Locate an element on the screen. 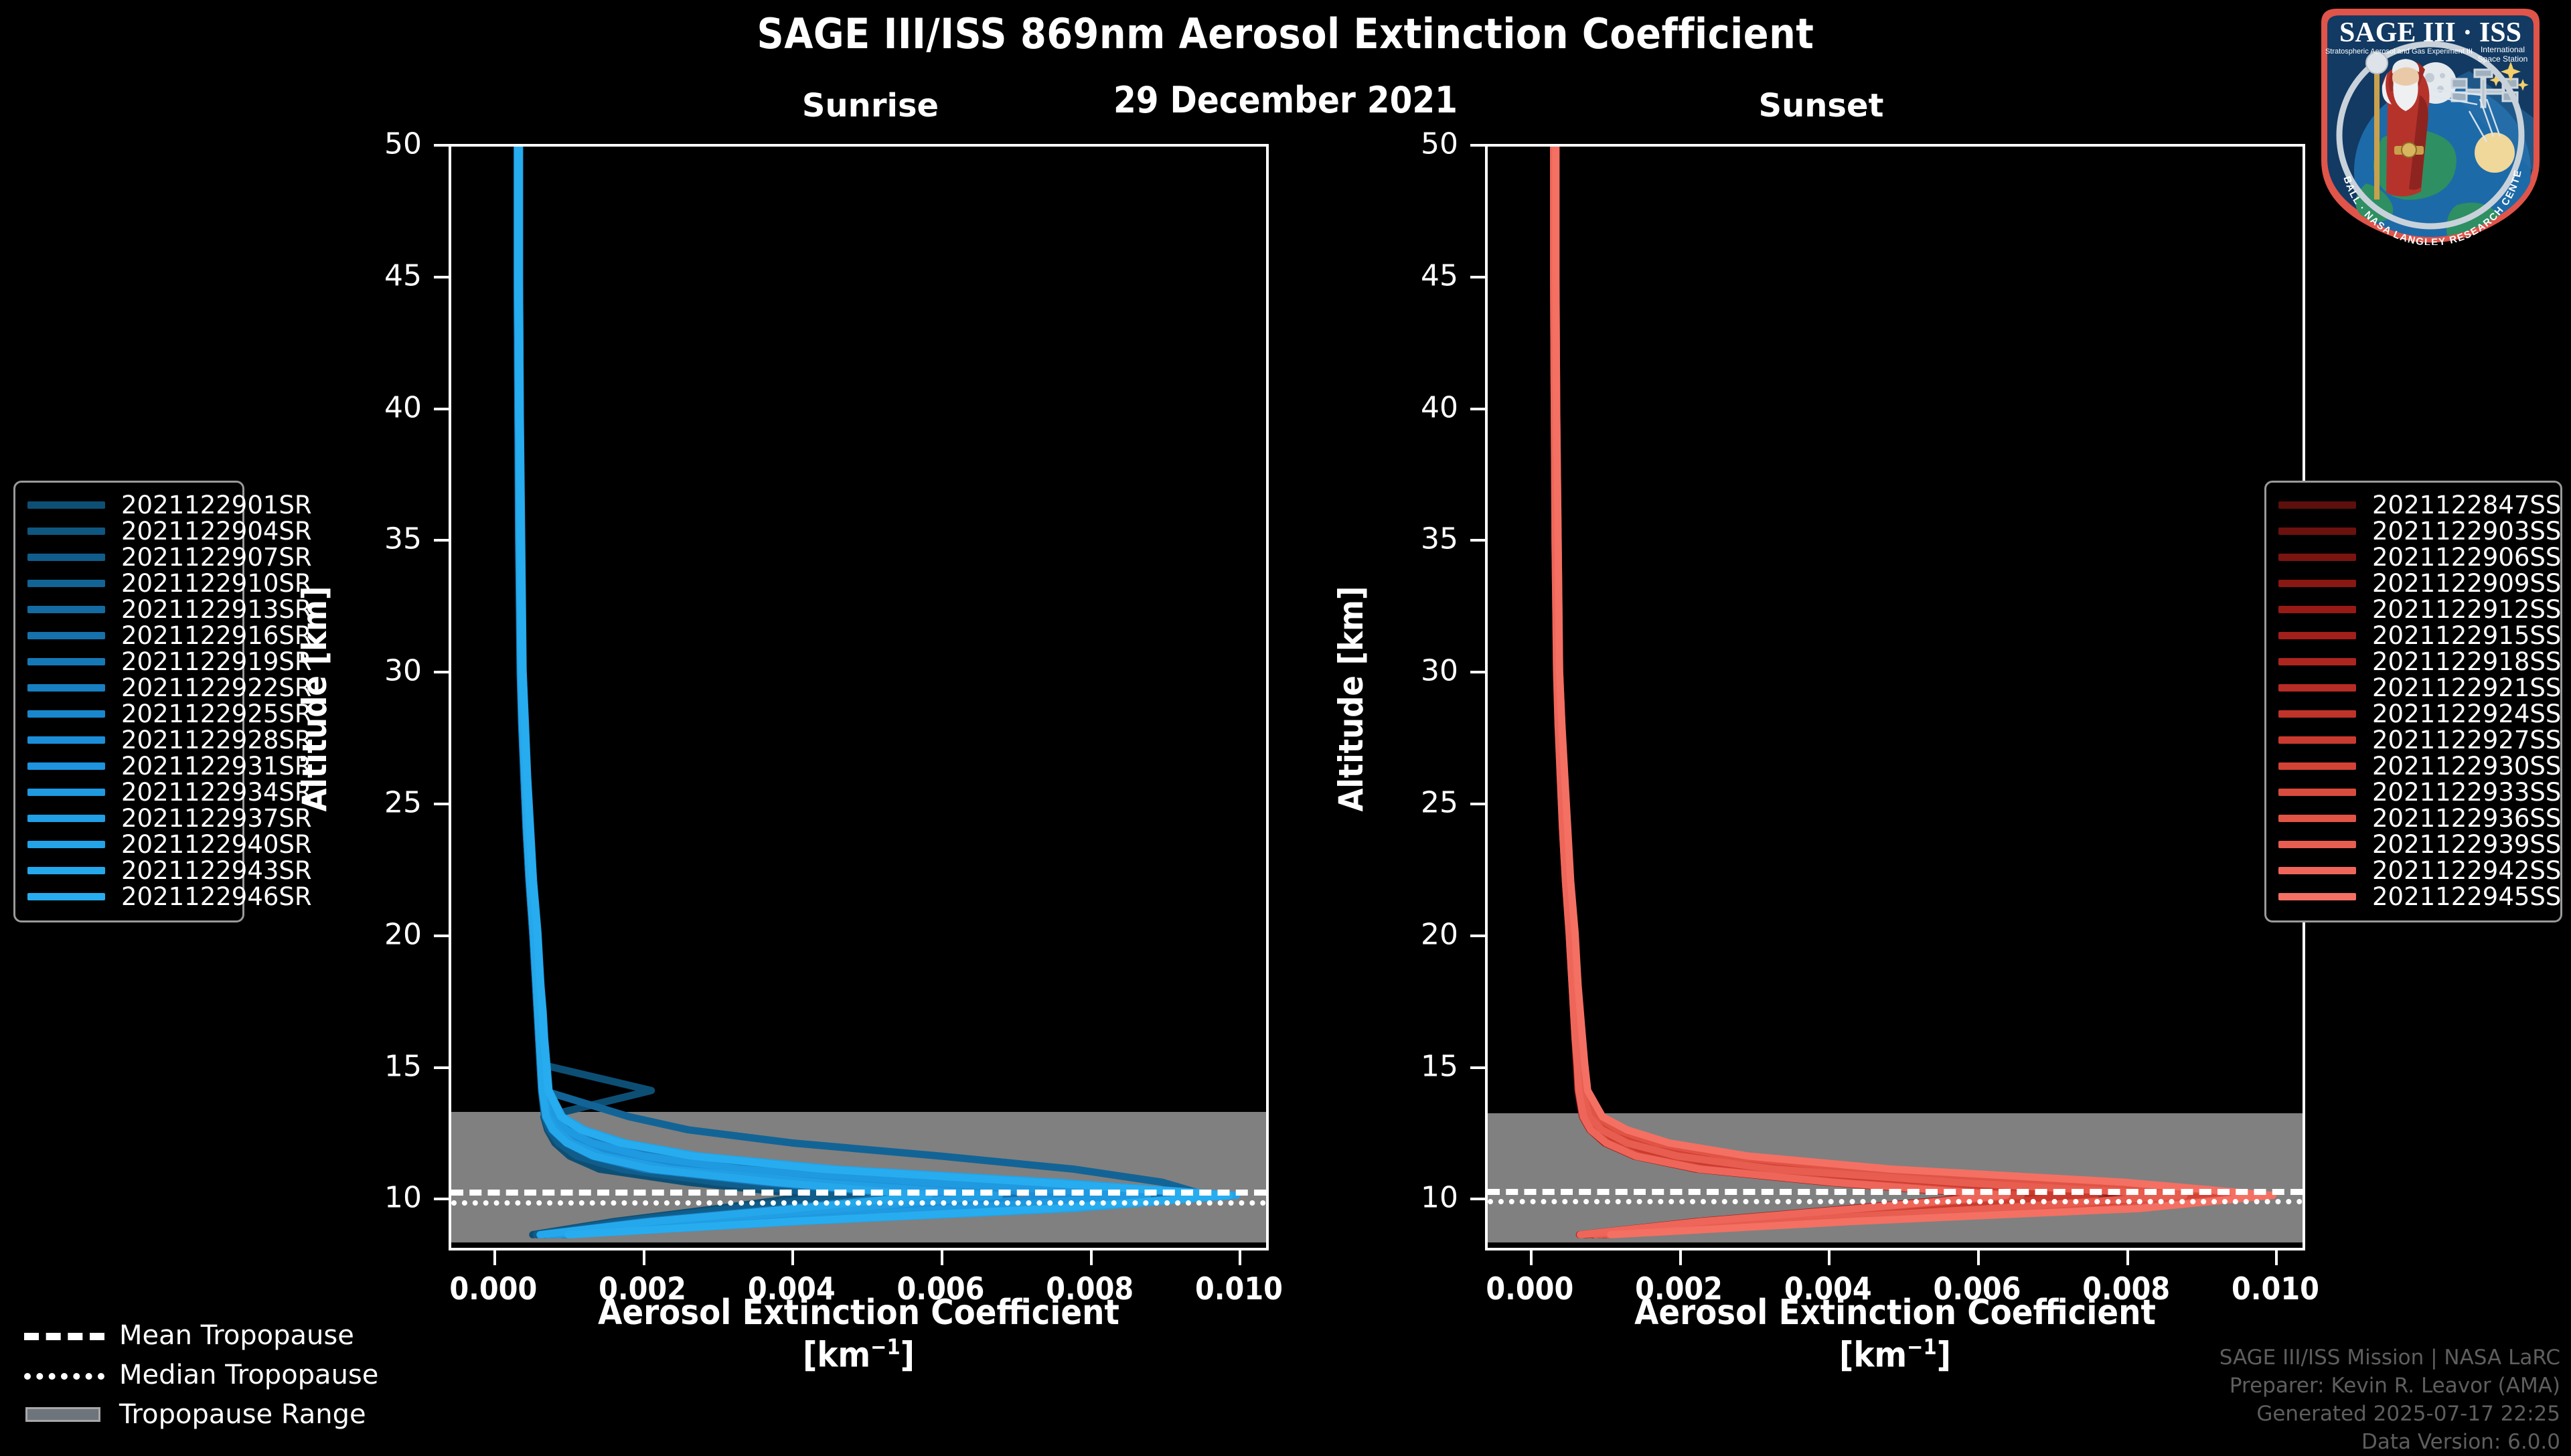  legend-item: 2021122912SS is located at coordinates (2419, 609).